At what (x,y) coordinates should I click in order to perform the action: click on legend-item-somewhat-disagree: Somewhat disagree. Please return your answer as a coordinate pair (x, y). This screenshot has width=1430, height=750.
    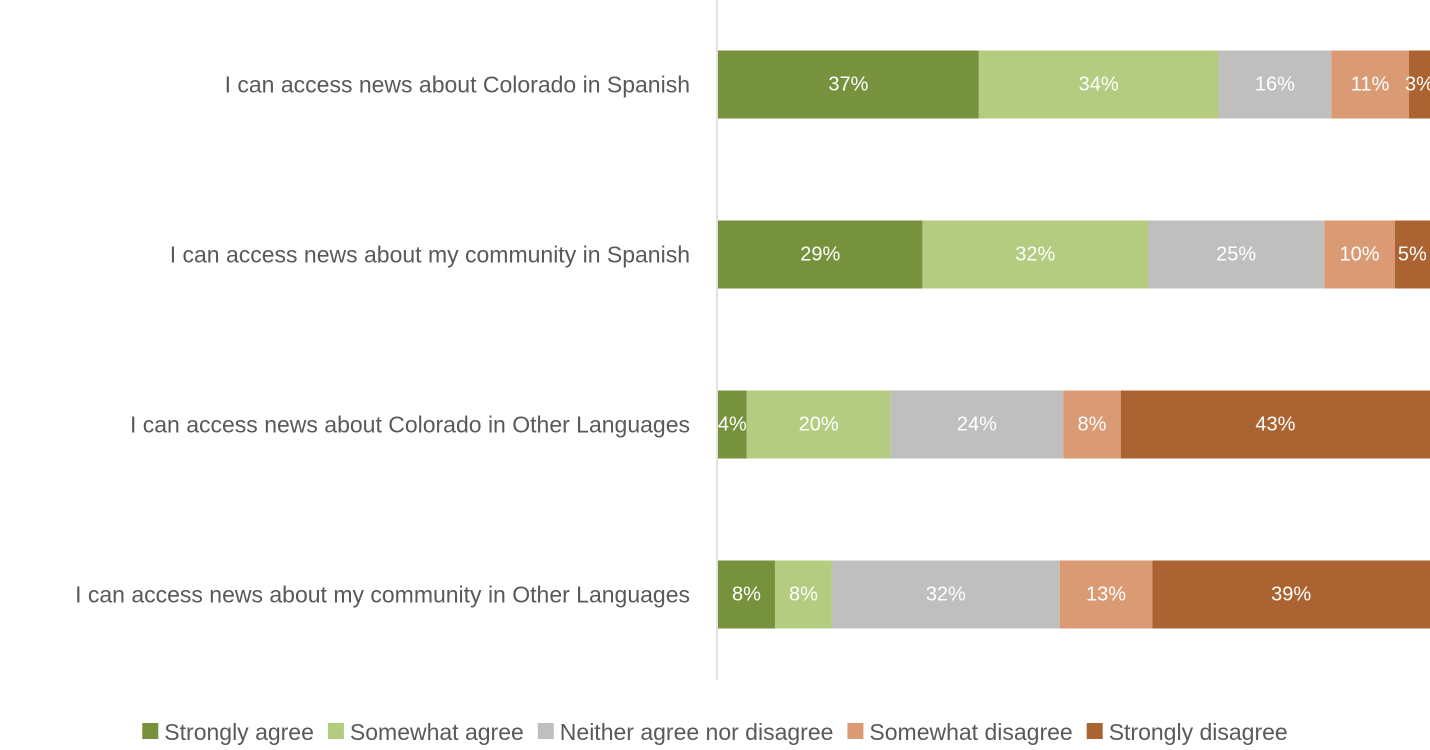
    Looking at the image, I should click on (960, 732).